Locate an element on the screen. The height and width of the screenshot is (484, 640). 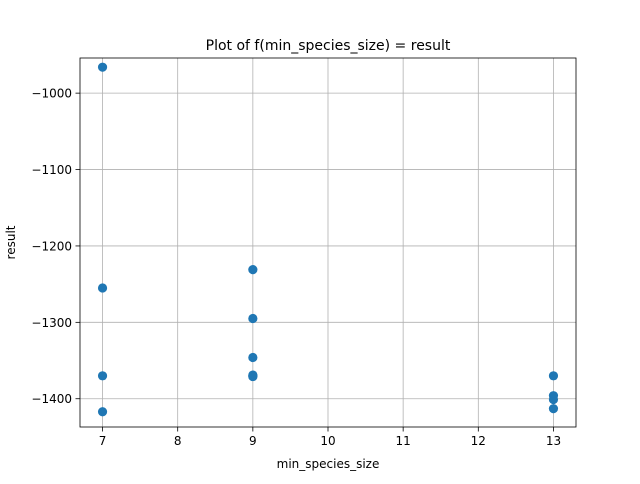
y-tick-label: −1000 is located at coordinates (51, 94).